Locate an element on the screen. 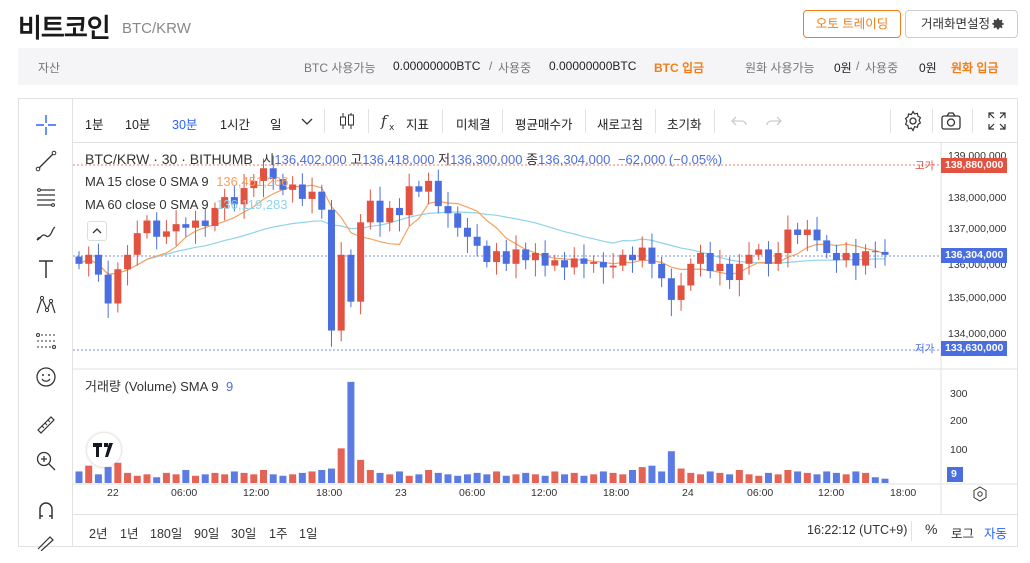 The width and height of the screenshot is (1030, 563). clock: 16:22:12 (UTC+9) is located at coordinates (857, 530).